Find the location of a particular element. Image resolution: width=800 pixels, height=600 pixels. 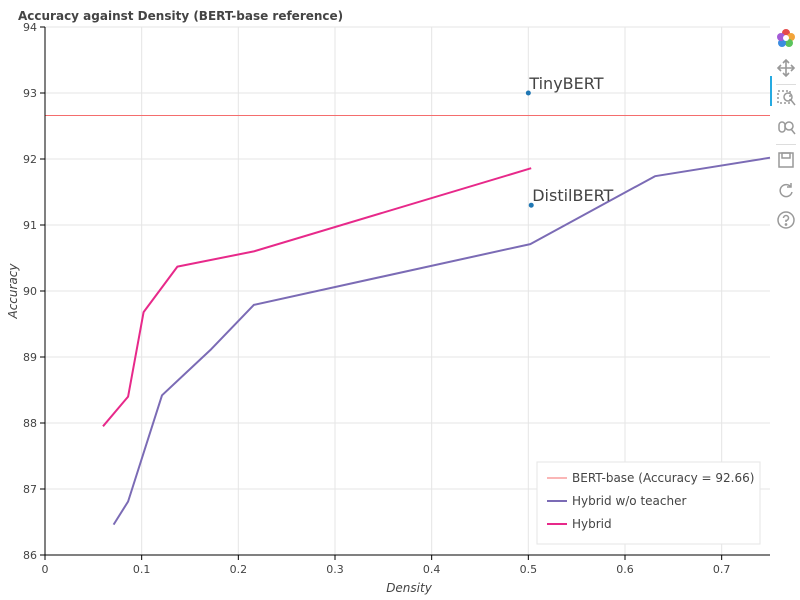

x-tick-label: 0.4 is located at coordinates (432, 569).